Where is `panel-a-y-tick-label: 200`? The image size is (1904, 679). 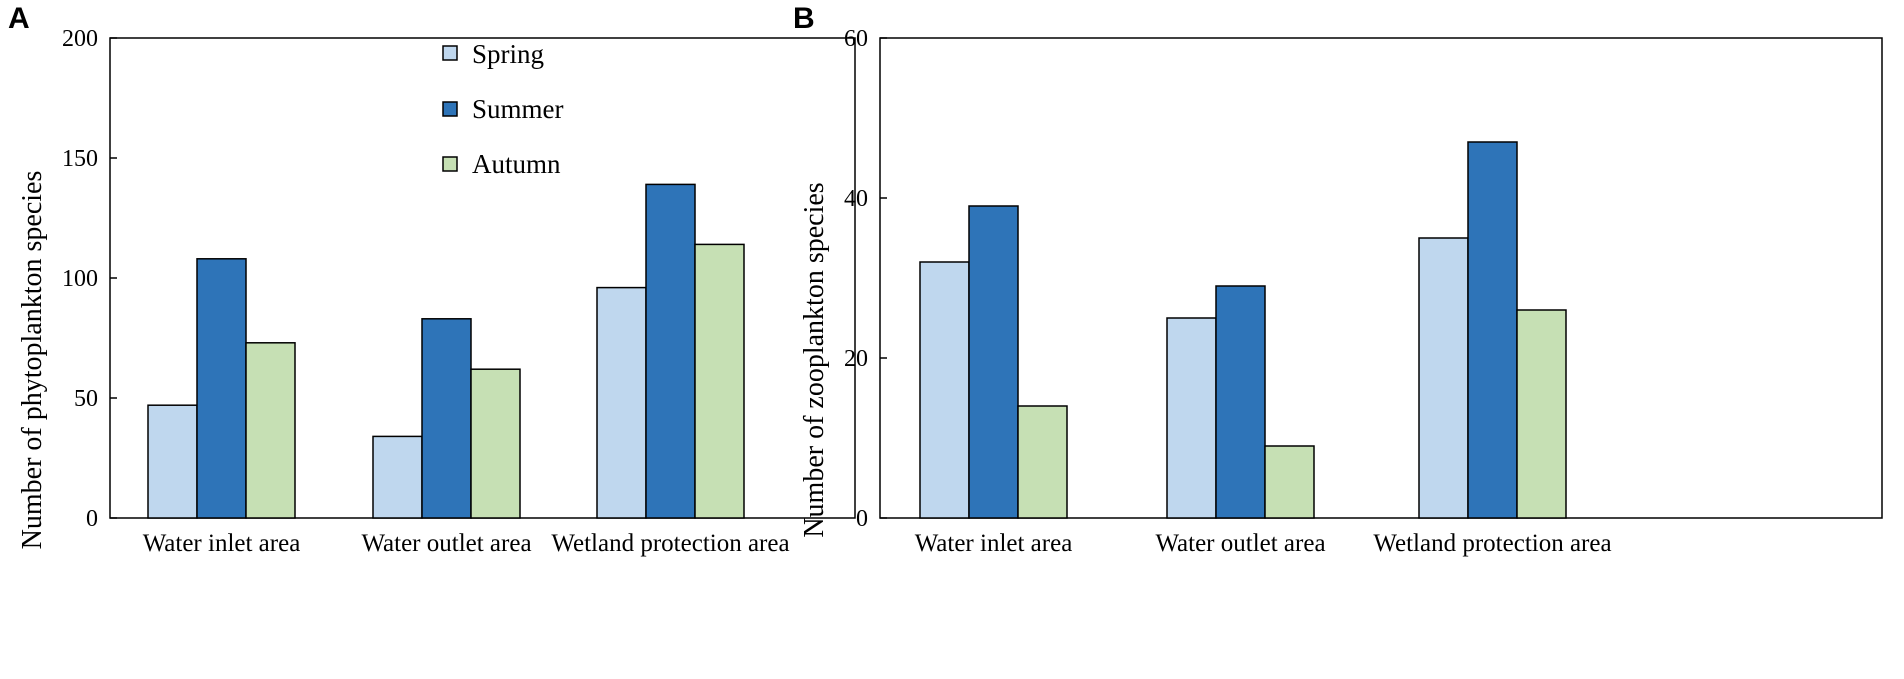 panel-a-y-tick-label: 200 is located at coordinates (80, 39).